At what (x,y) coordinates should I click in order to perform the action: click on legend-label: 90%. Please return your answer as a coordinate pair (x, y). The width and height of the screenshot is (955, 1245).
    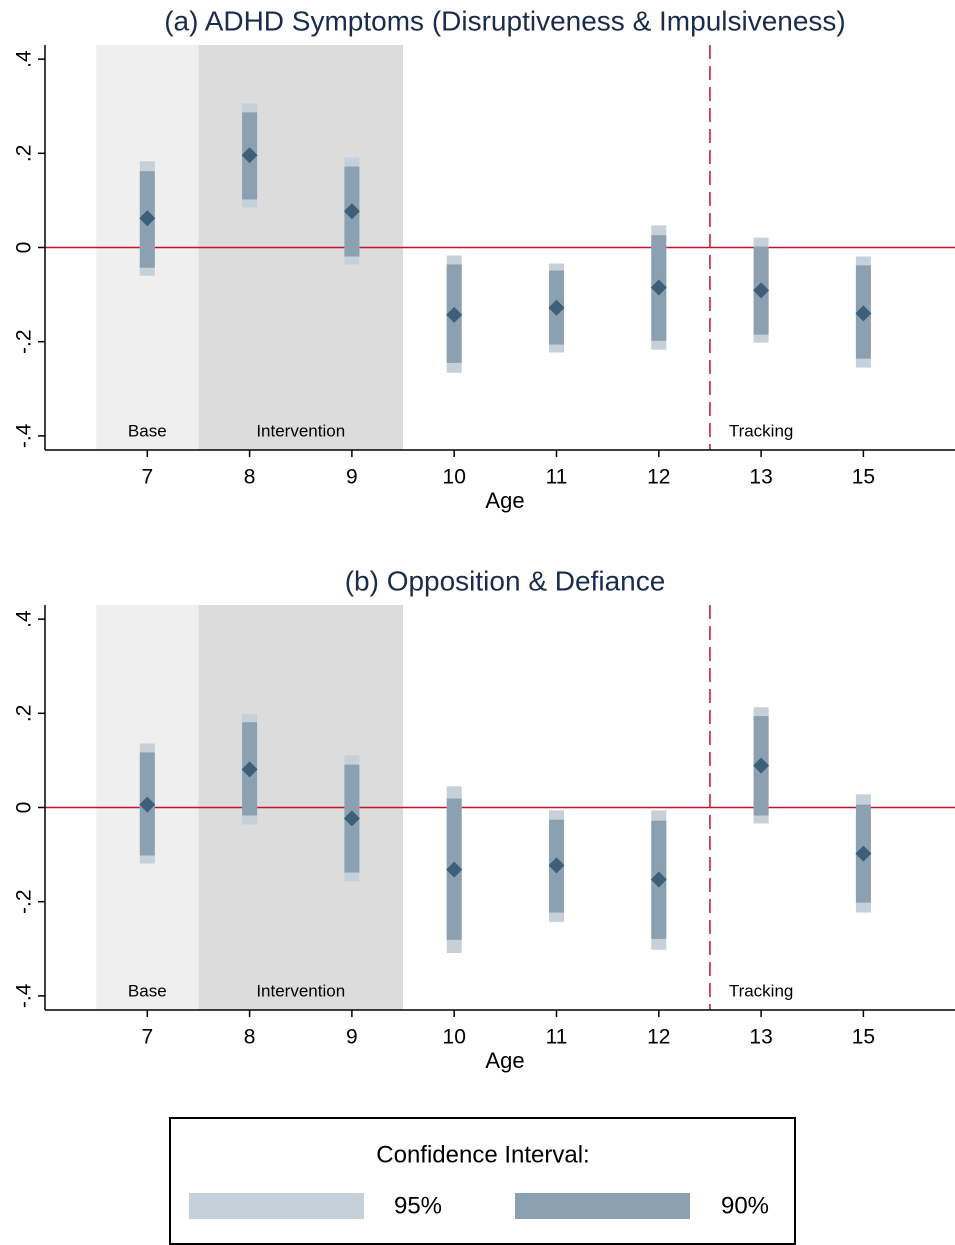
    Looking at the image, I should click on (745, 1205).